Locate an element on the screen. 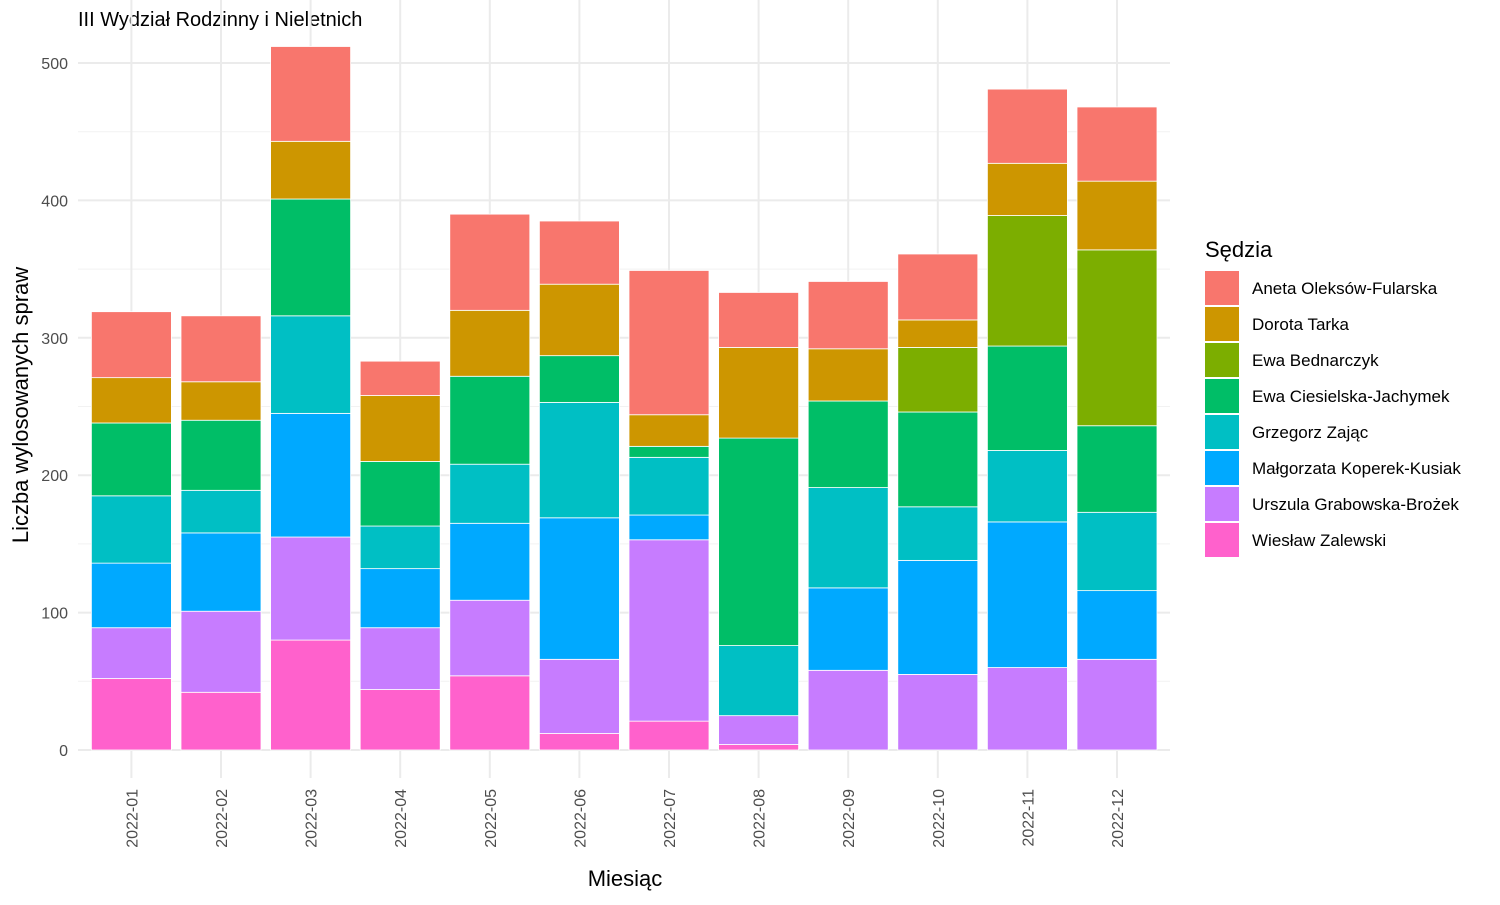 This screenshot has height=905, width=1500. y-tick-label: 0 is located at coordinates (63, 751).